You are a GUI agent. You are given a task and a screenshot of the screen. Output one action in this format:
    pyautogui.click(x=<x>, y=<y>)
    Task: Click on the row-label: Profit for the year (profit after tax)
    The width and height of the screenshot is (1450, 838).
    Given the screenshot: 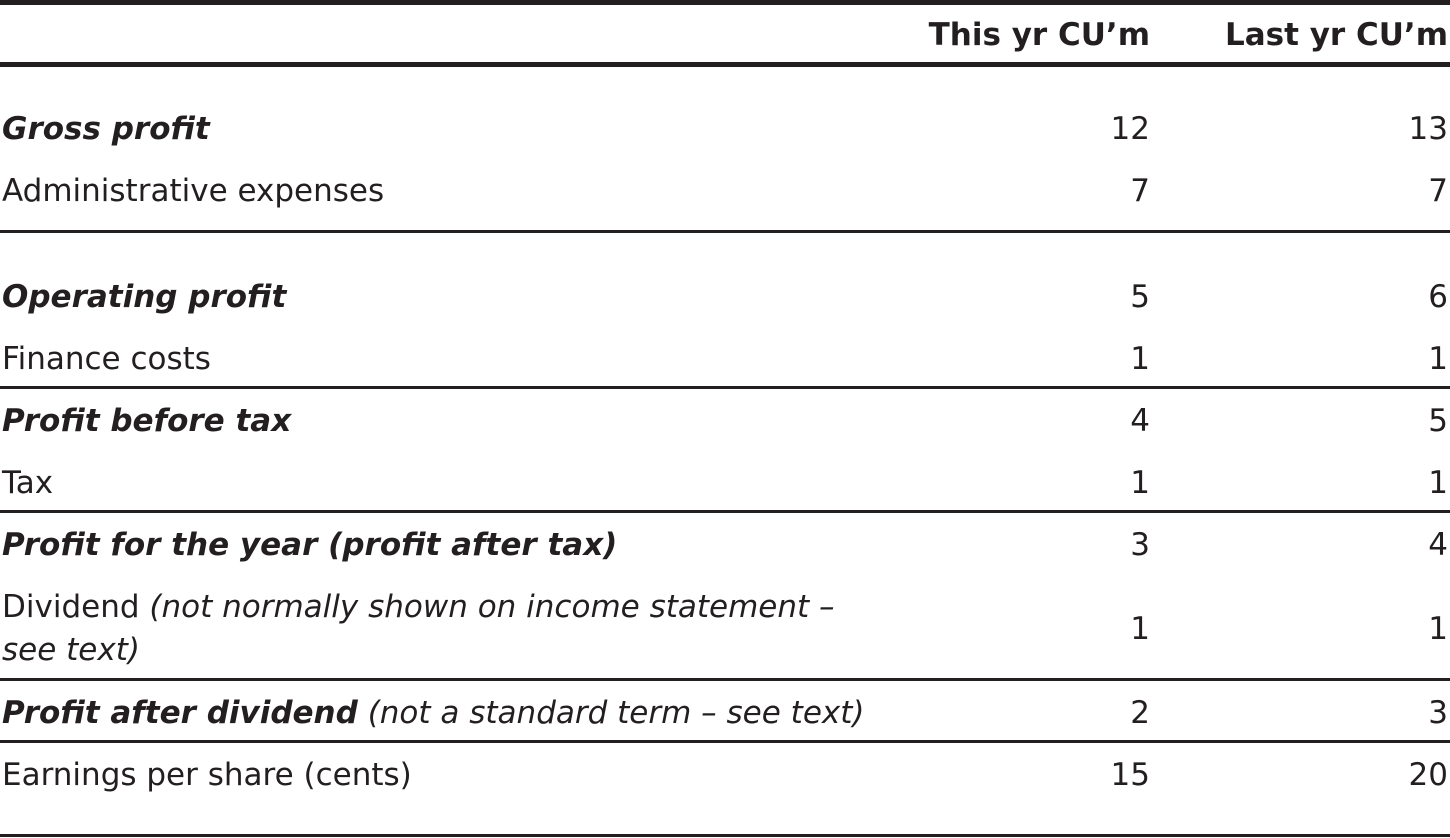 What is the action you would take?
    pyautogui.click(x=310, y=545)
    